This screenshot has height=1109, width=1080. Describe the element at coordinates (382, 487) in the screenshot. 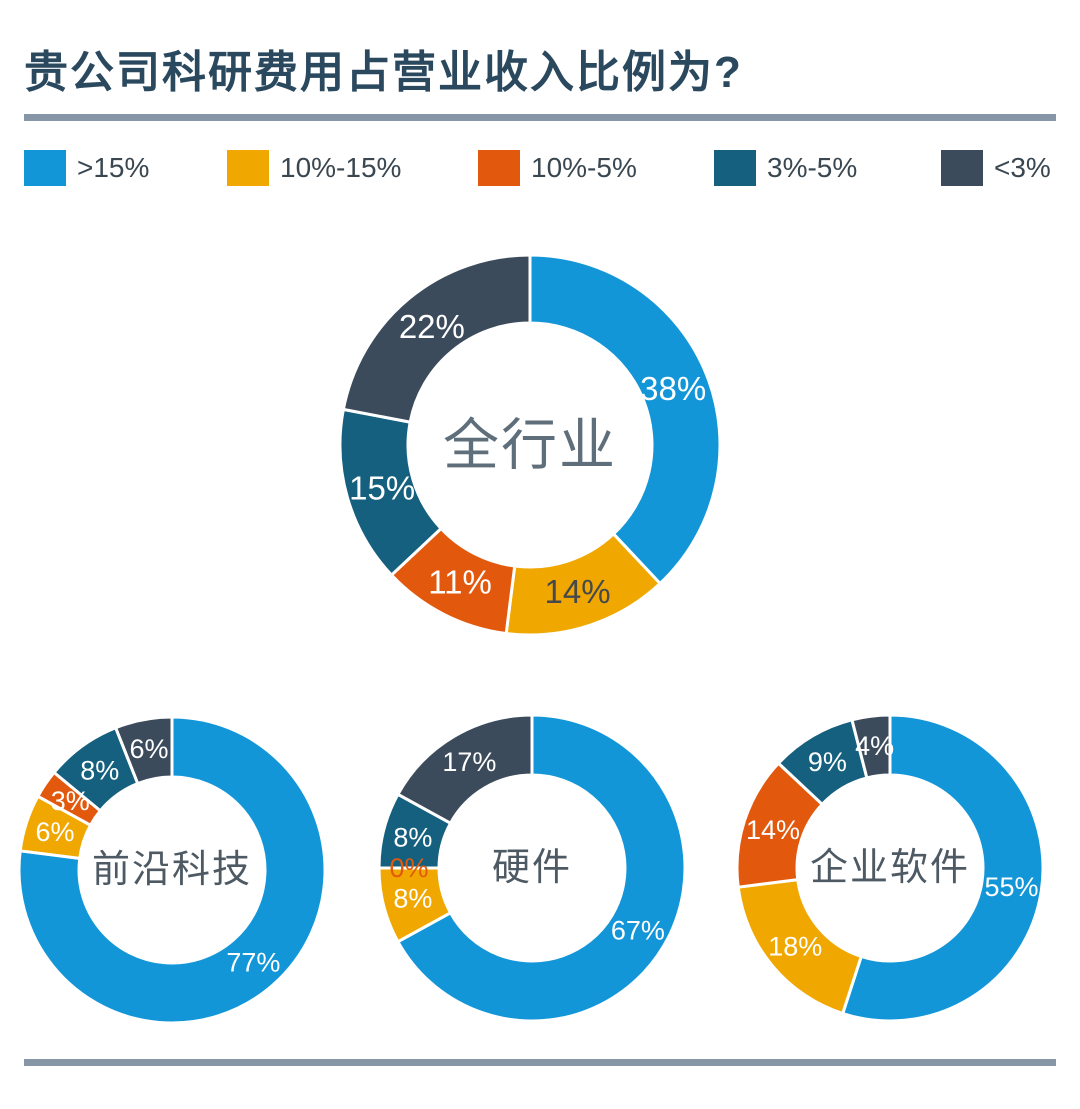

I see `slice-value-label: 15%` at that location.